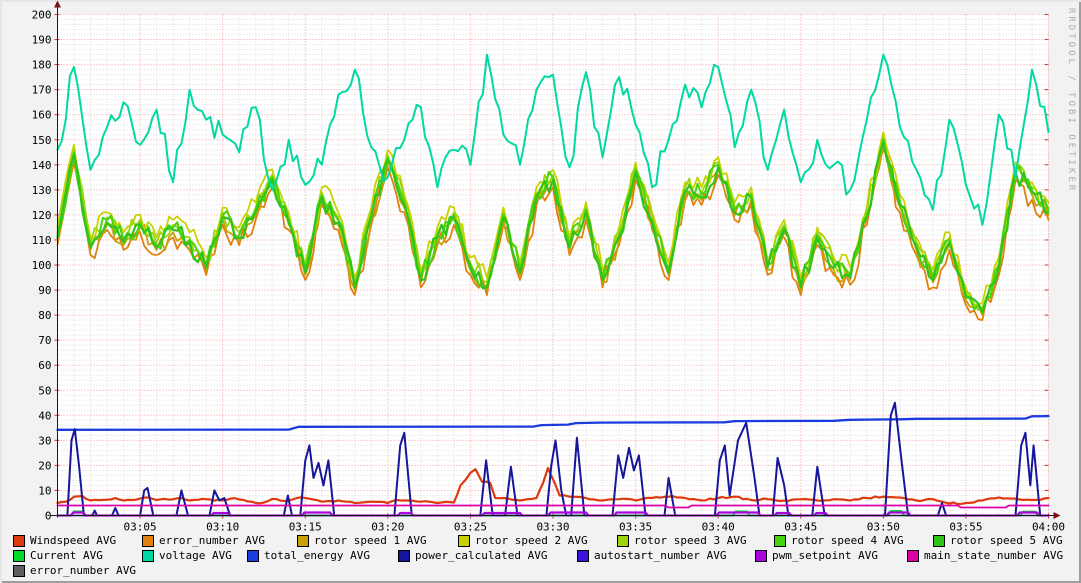 The image size is (1081, 583). Describe the element at coordinates (42, 165) in the screenshot. I see `y-axis-label: 140` at that location.